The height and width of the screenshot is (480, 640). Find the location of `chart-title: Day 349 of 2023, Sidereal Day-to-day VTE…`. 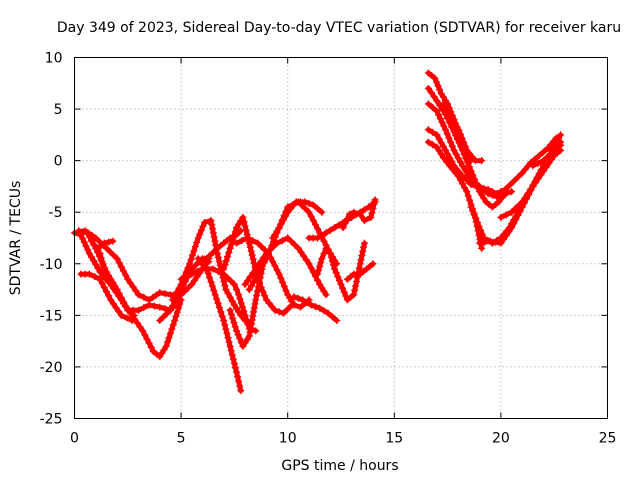

chart-title: Day 349 of 2023, Sidereal Day-to-day VTE… is located at coordinates (339, 28).